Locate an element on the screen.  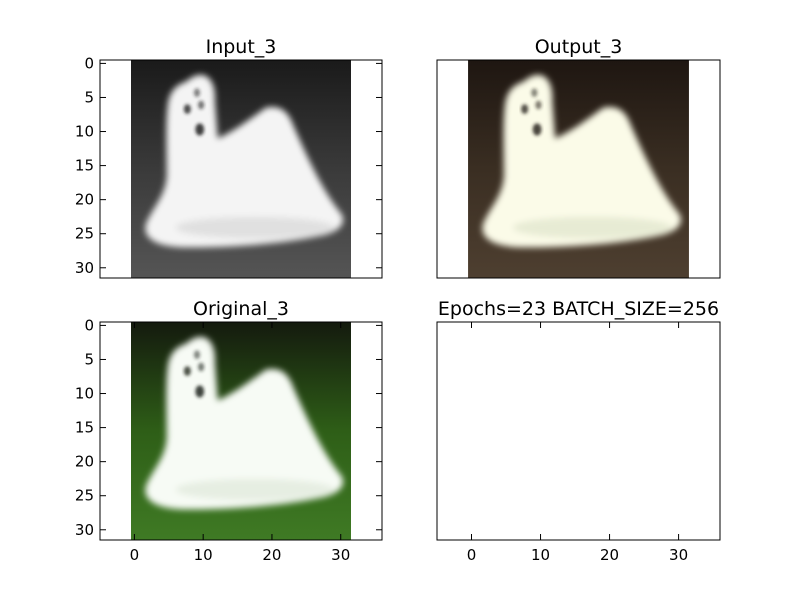
subplot-title: Input_3 is located at coordinates (241, 47).